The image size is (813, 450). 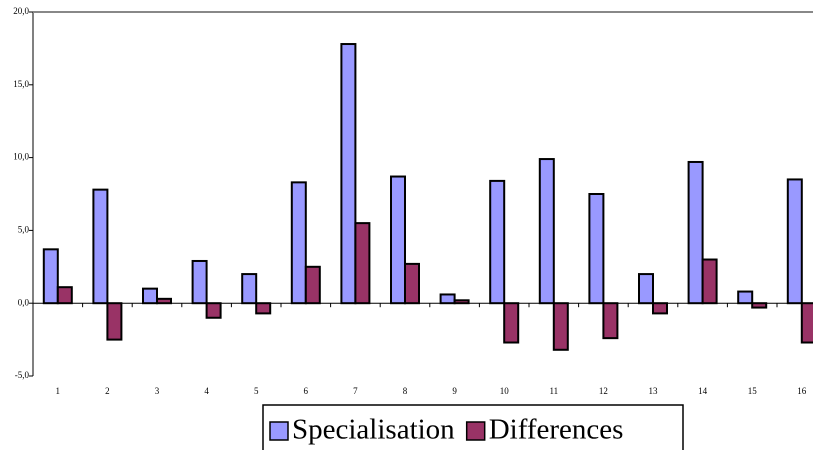 What do you see at coordinates (22, 375) in the screenshot?
I see `y-tick-label: -5,0` at bounding box center [22, 375].